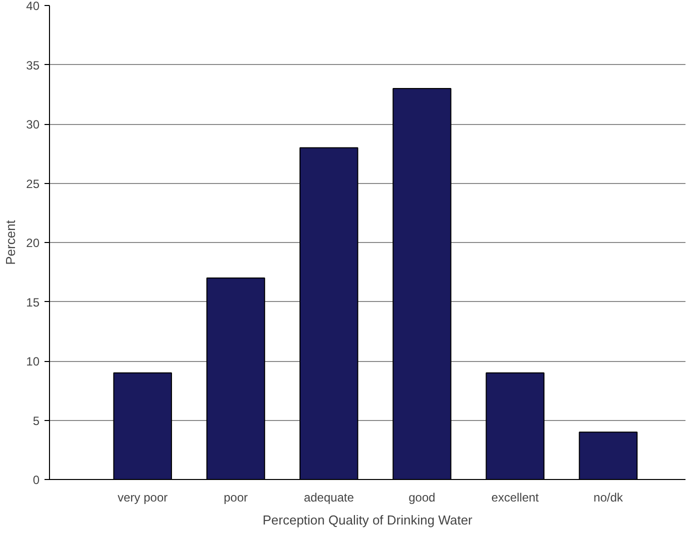 This screenshot has width=699, height=533. I want to click on x-axis-title: Perception Quality of Drinking Water, so click(368, 520).